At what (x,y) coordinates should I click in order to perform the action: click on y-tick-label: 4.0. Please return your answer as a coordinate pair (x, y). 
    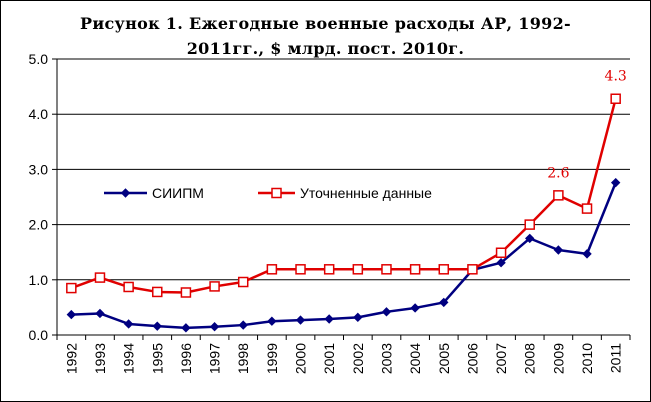
    Looking at the image, I should click on (39, 114).